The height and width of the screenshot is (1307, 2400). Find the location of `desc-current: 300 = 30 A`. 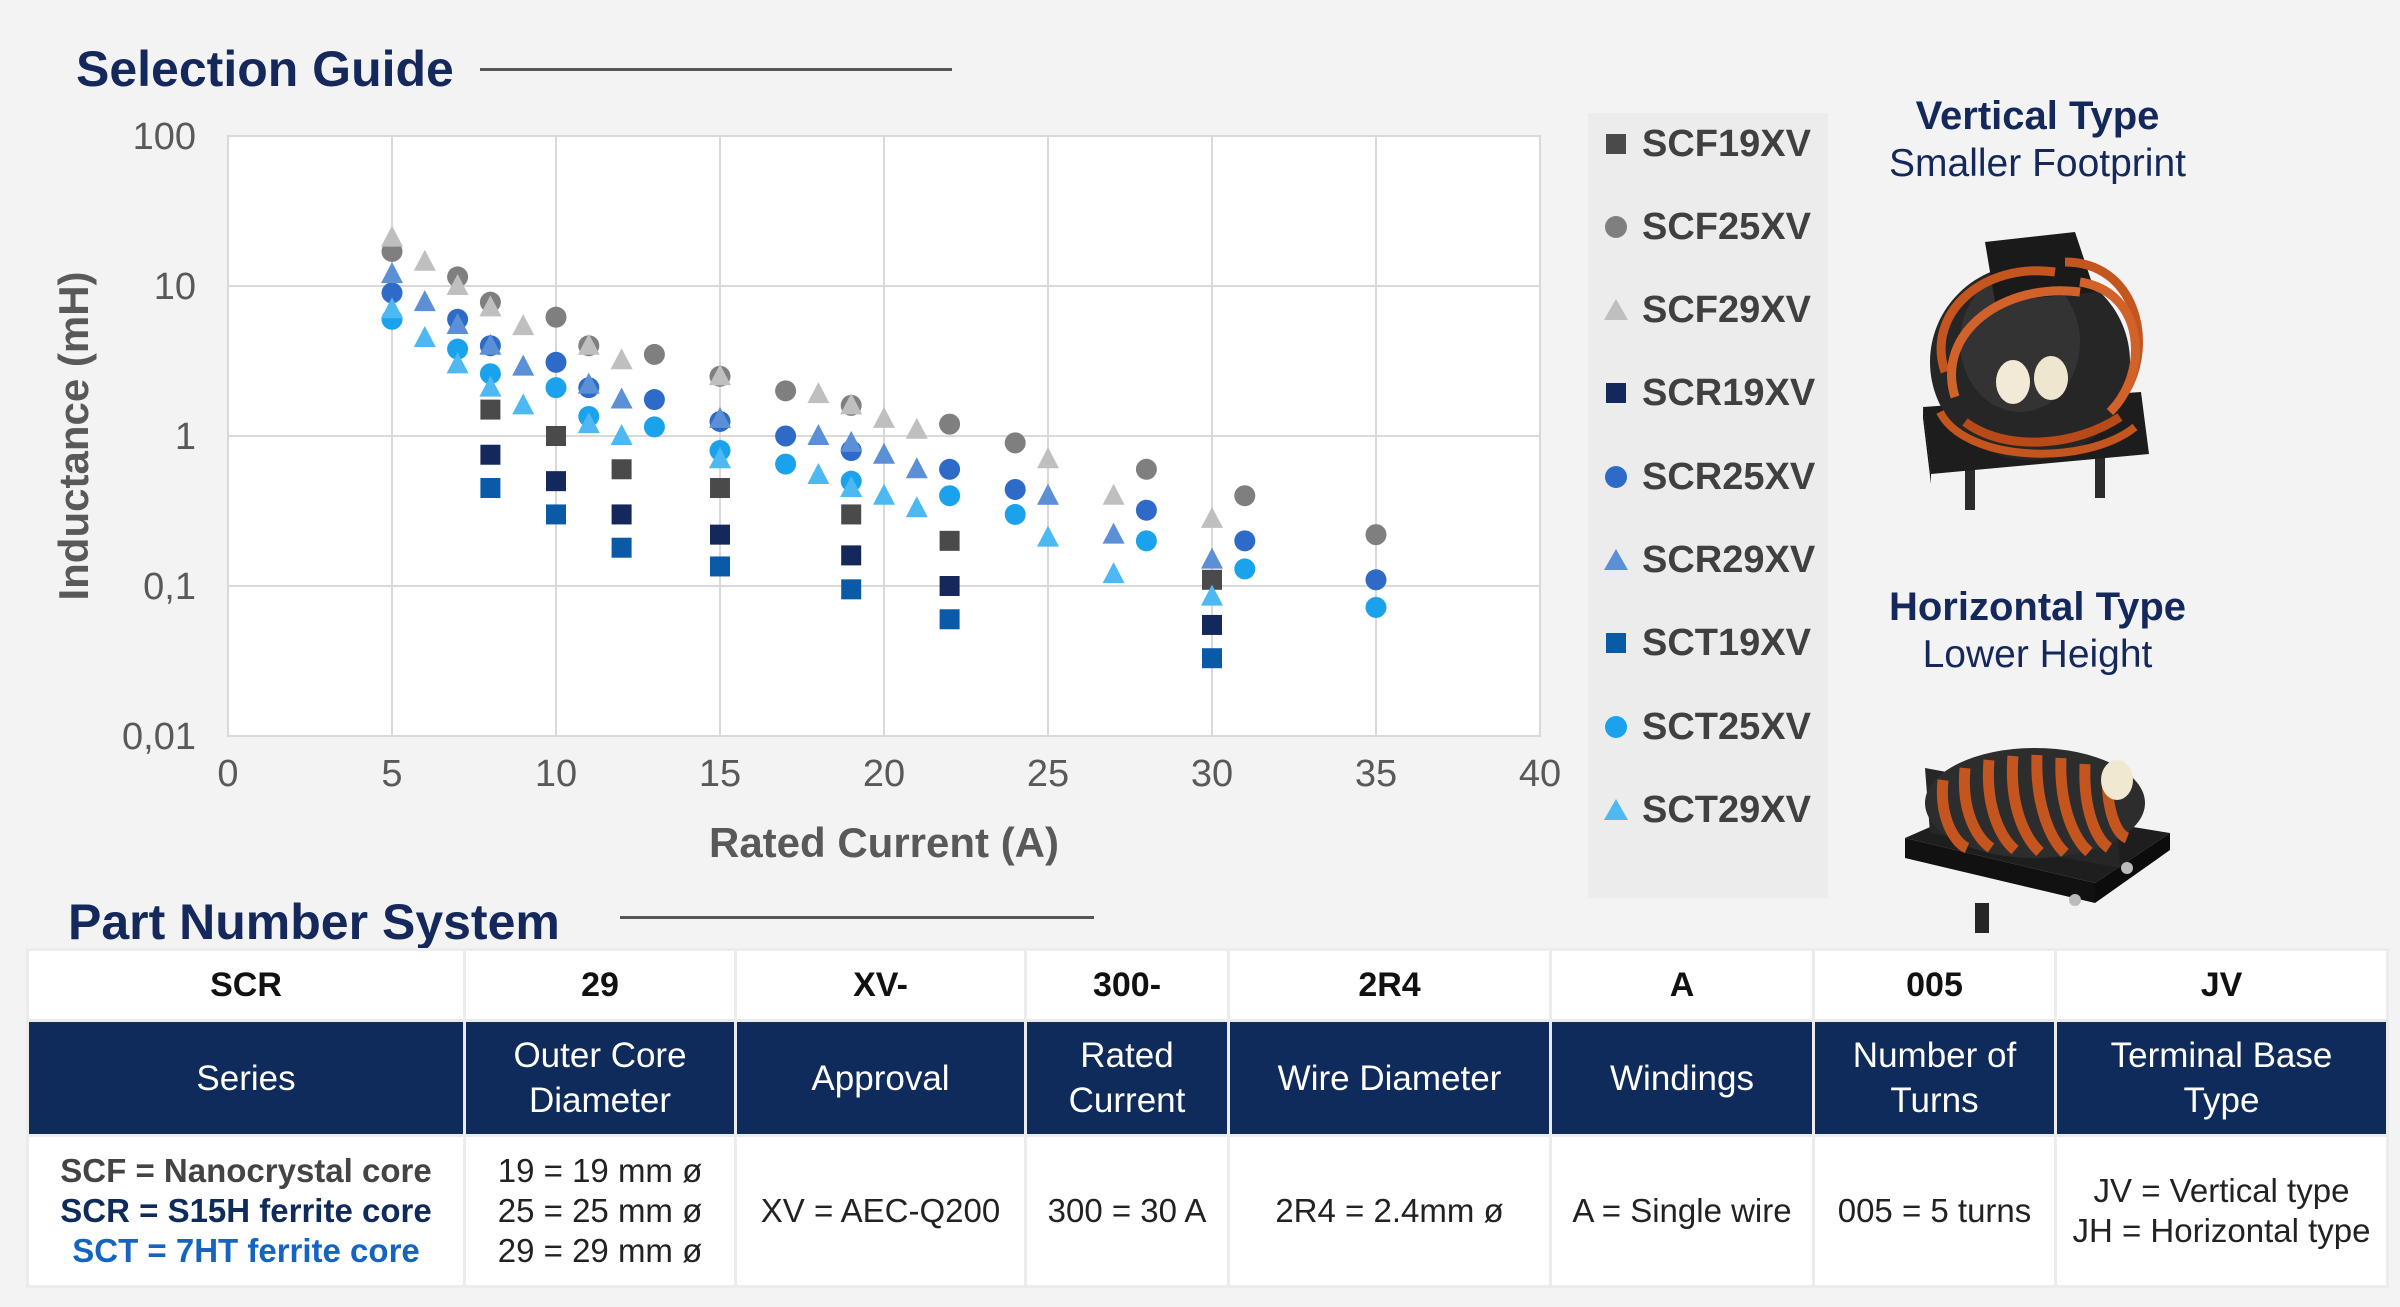

desc-current: 300 = 30 A is located at coordinates (1127, 1211).